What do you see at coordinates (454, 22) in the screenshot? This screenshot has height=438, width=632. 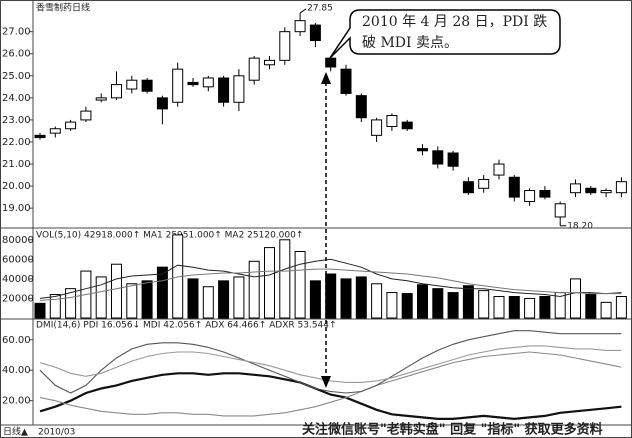 I see `annotation: 2010 年 4 月 28 日，PDI 跌` at bounding box center [454, 22].